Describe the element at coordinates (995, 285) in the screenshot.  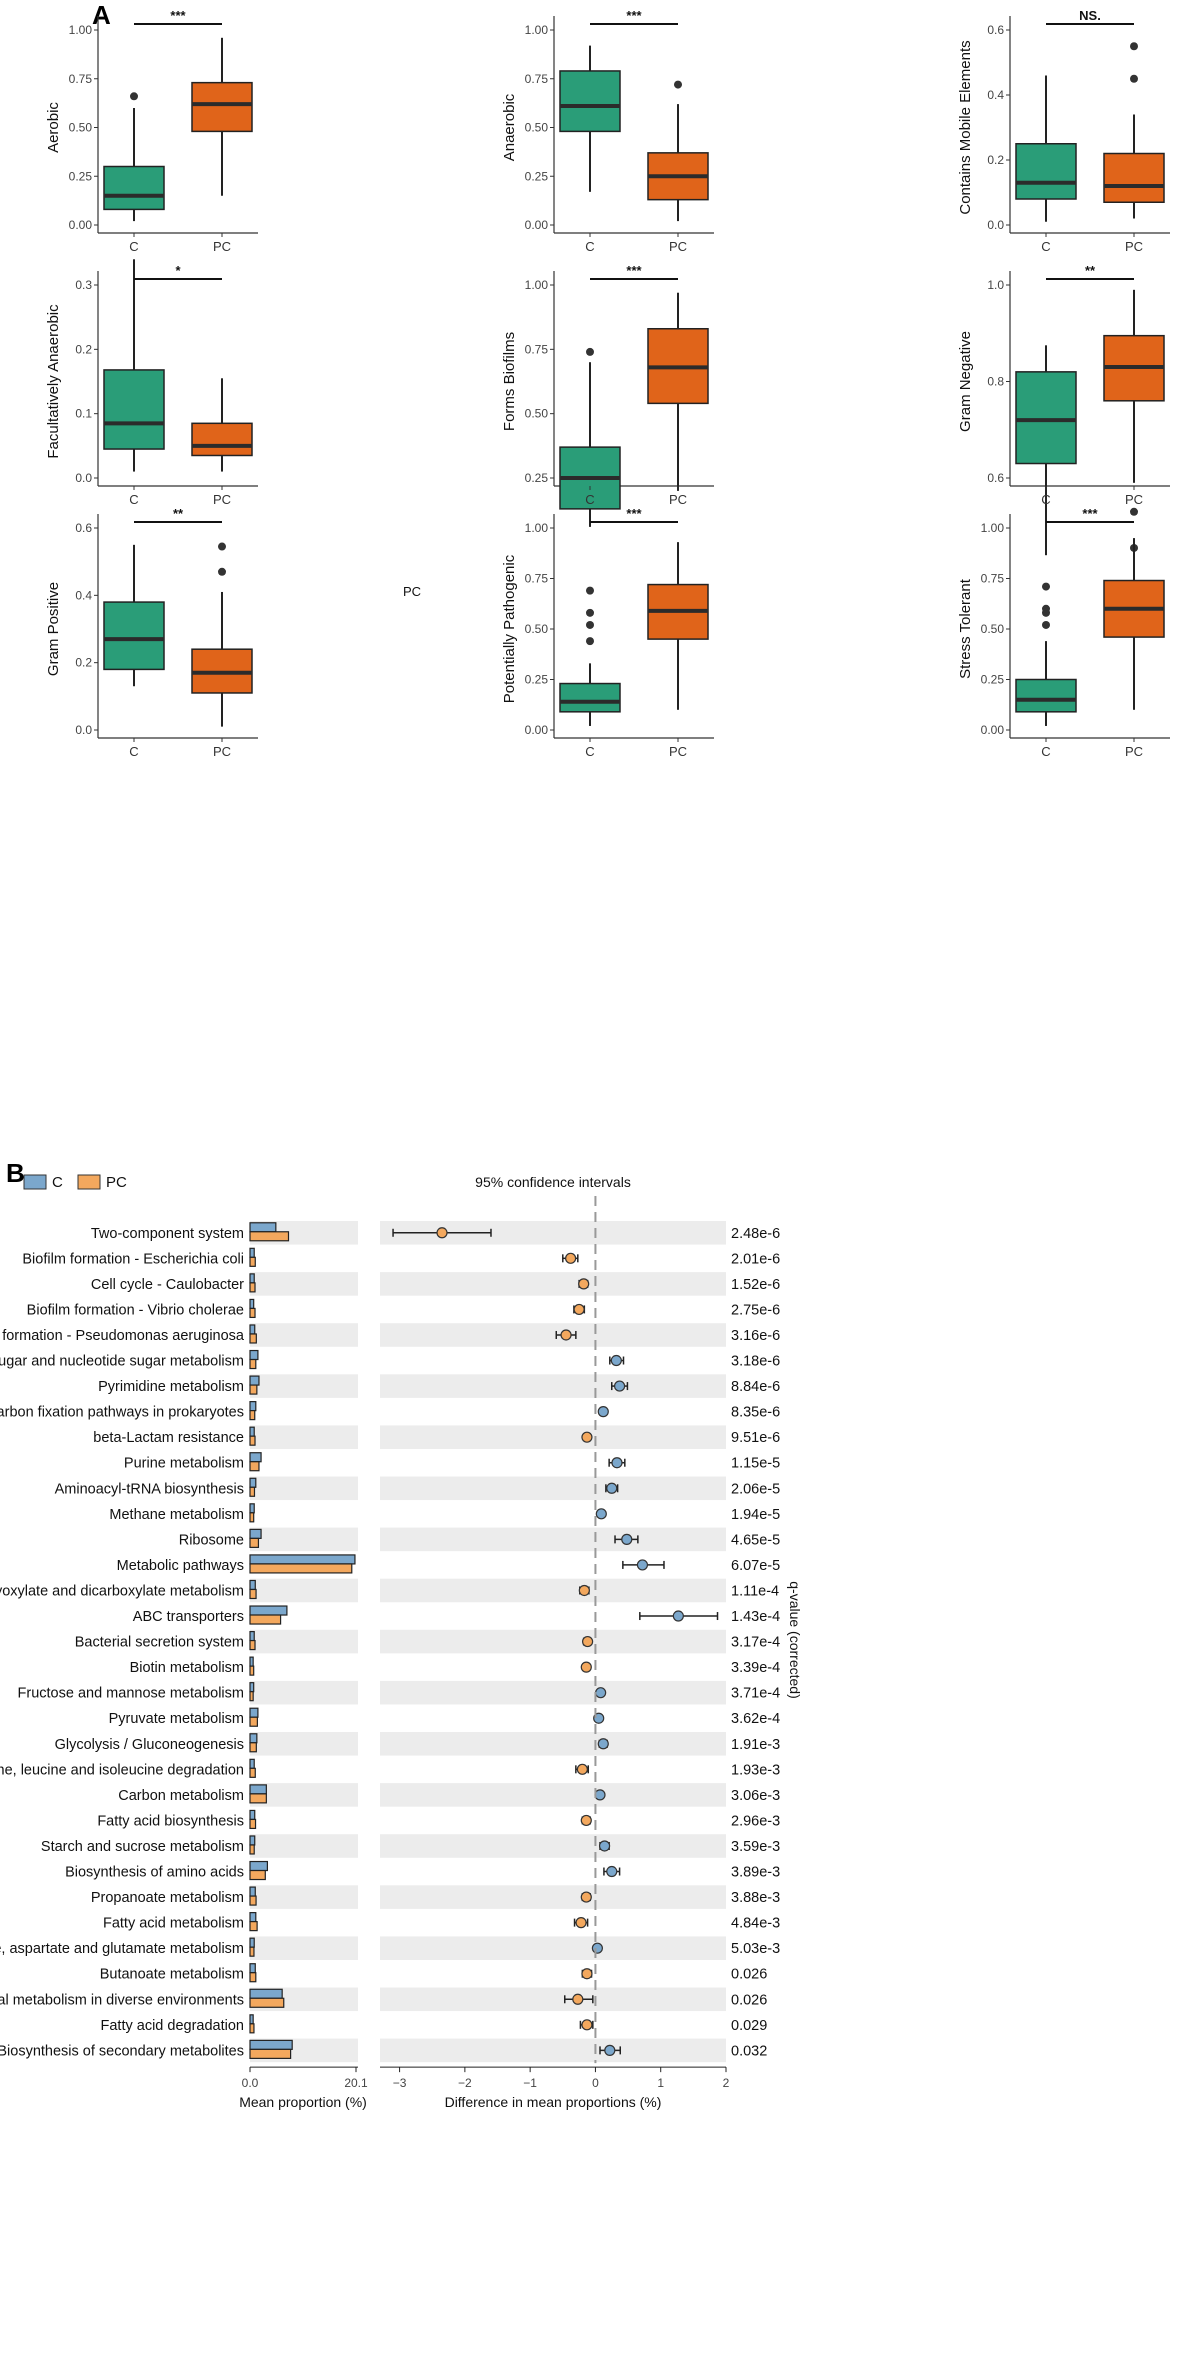
I see `y-tick-label: 1.0` at that location.